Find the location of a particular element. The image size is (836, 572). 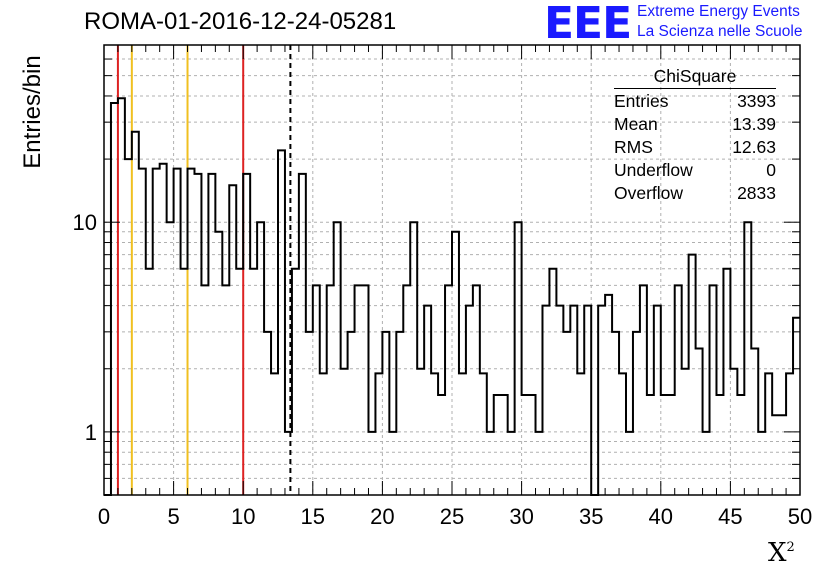

stats-row-rms: RMS 12.63 is located at coordinates (695, 148).